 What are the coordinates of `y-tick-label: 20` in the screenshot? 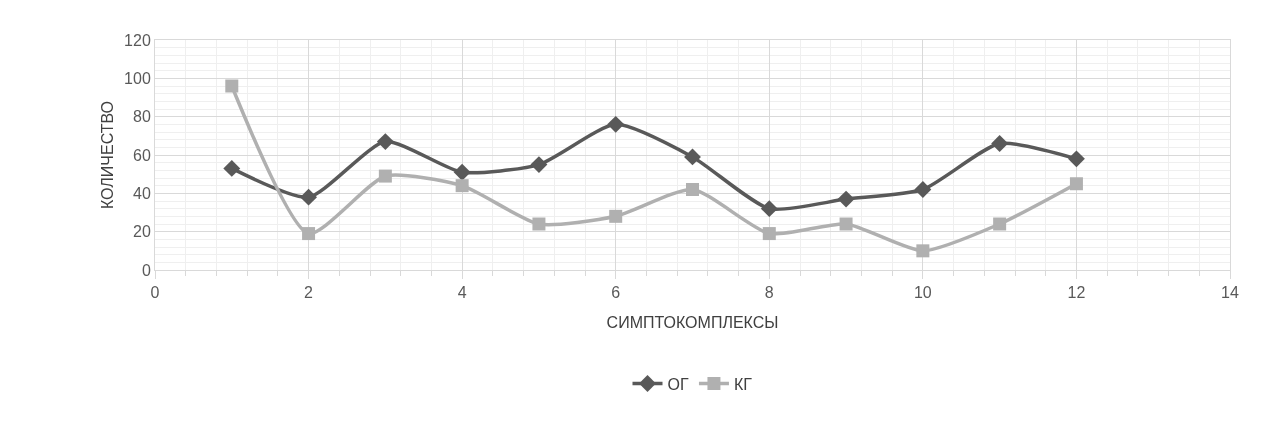 It's located at (142, 232).